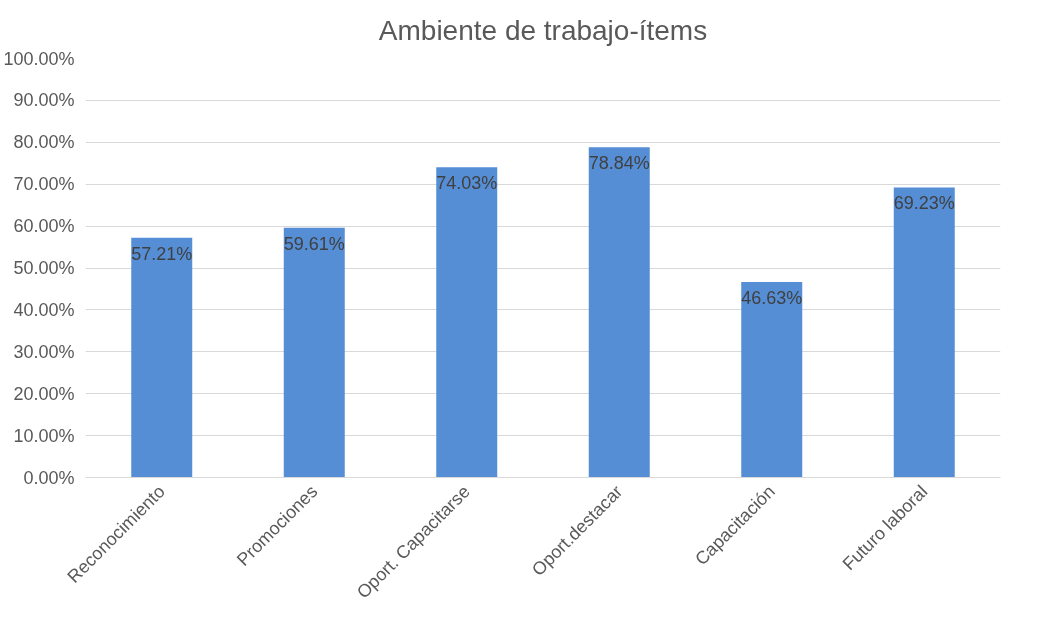 This screenshot has width=1042, height=624. What do you see at coordinates (39, 58) in the screenshot?
I see `y-tick-label: 100.00%` at bounding box center [39, 58].